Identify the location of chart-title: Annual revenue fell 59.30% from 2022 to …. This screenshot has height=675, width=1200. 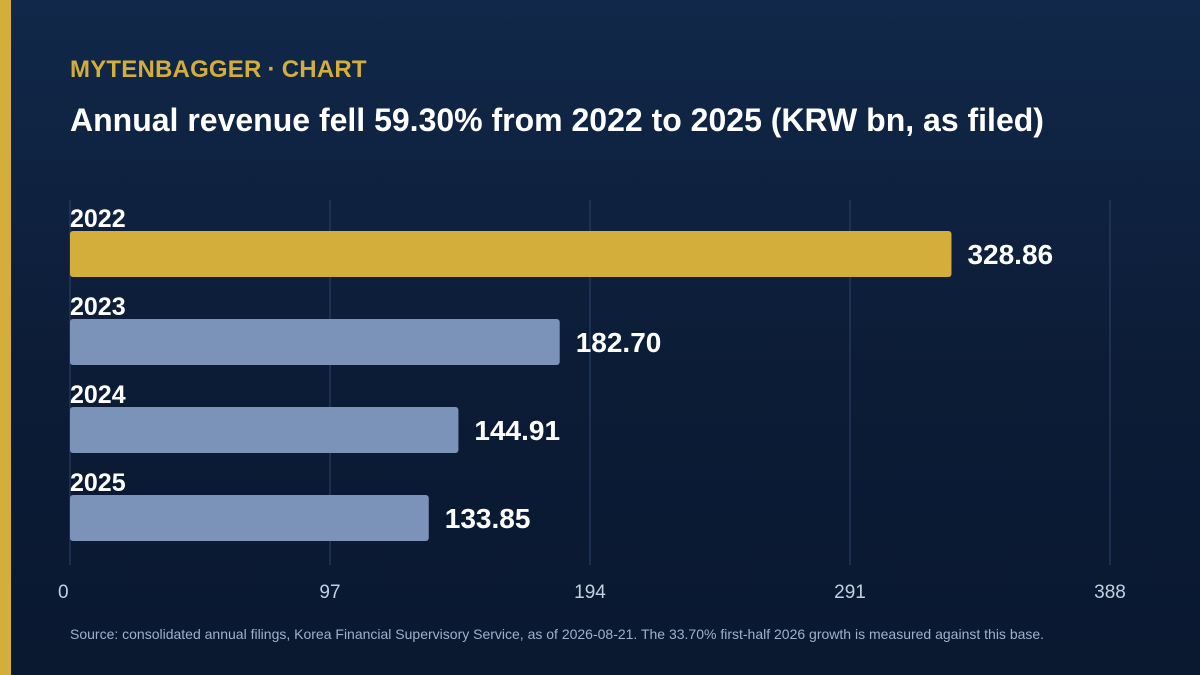
(557, 120).